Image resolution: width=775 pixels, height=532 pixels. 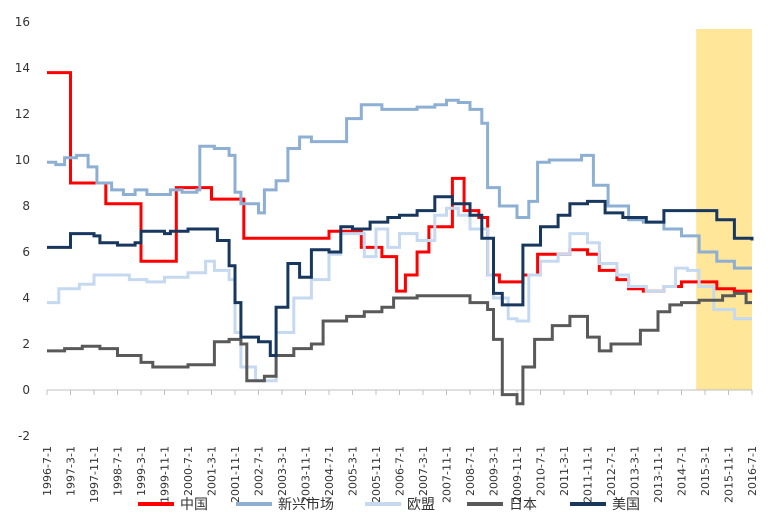 I want to click on x-tick-label: 1997-11-1, so click(x=94, y=474).